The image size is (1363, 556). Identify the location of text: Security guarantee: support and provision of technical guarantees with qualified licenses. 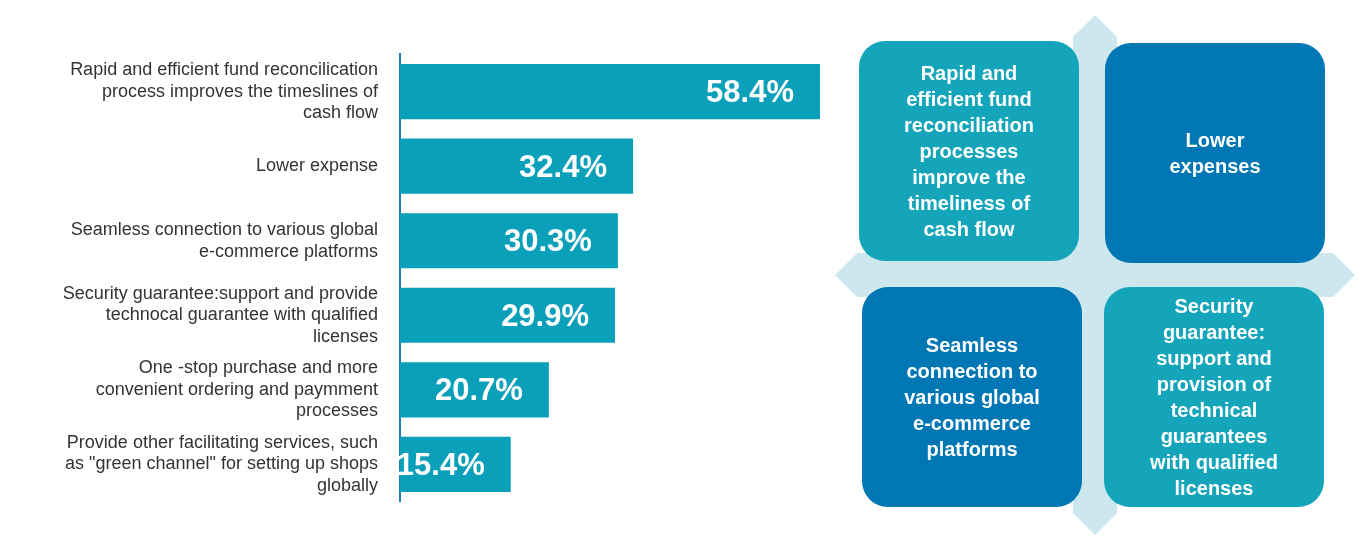
(1214, 397).